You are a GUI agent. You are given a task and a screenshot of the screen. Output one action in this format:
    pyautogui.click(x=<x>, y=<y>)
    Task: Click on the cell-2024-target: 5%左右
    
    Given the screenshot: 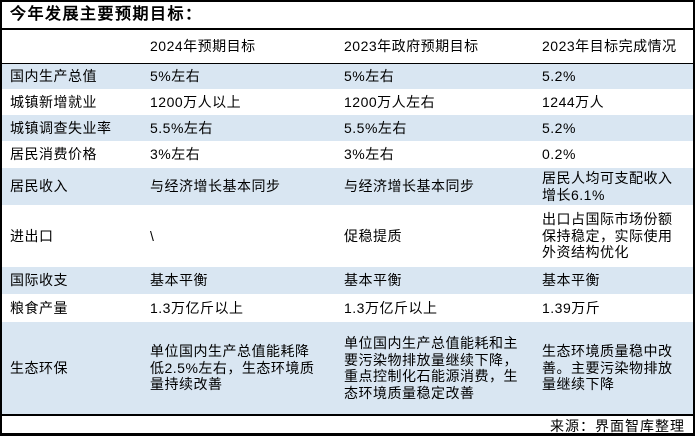 What is the action you would take?
    pyautogui.click(x=175, y=75)
    